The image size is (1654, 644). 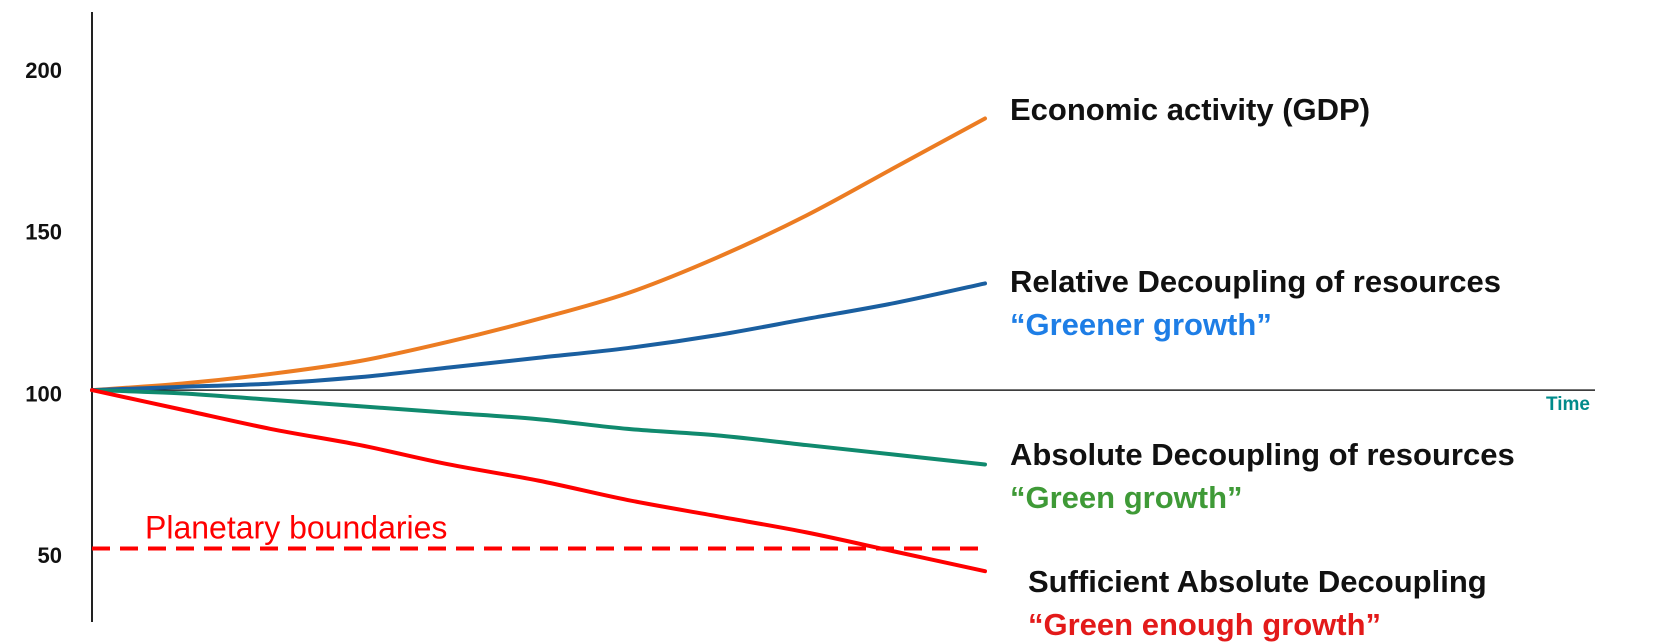 What do you see at coordinates (43, 70) in the screenshot?
I see `y-tick-label: 200` at bounding box center [43, 70].